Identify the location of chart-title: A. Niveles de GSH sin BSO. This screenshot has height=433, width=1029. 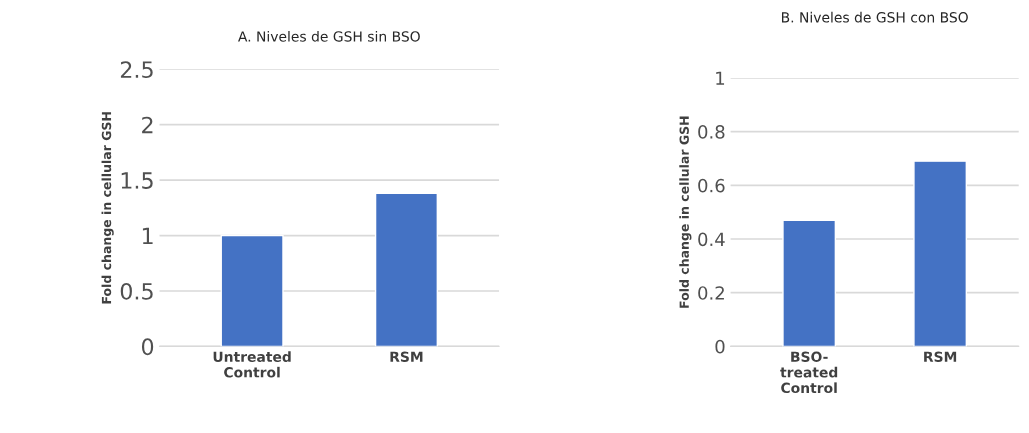
(329, 36).